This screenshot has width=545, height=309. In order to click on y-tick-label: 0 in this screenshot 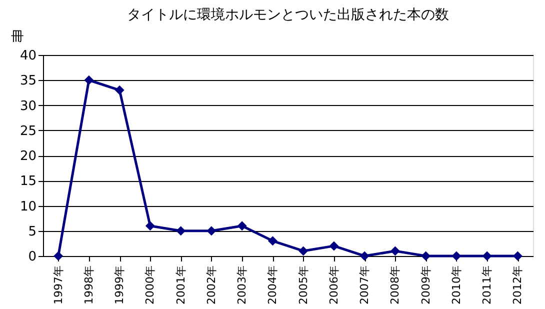, I will do `click(32, 257)`.